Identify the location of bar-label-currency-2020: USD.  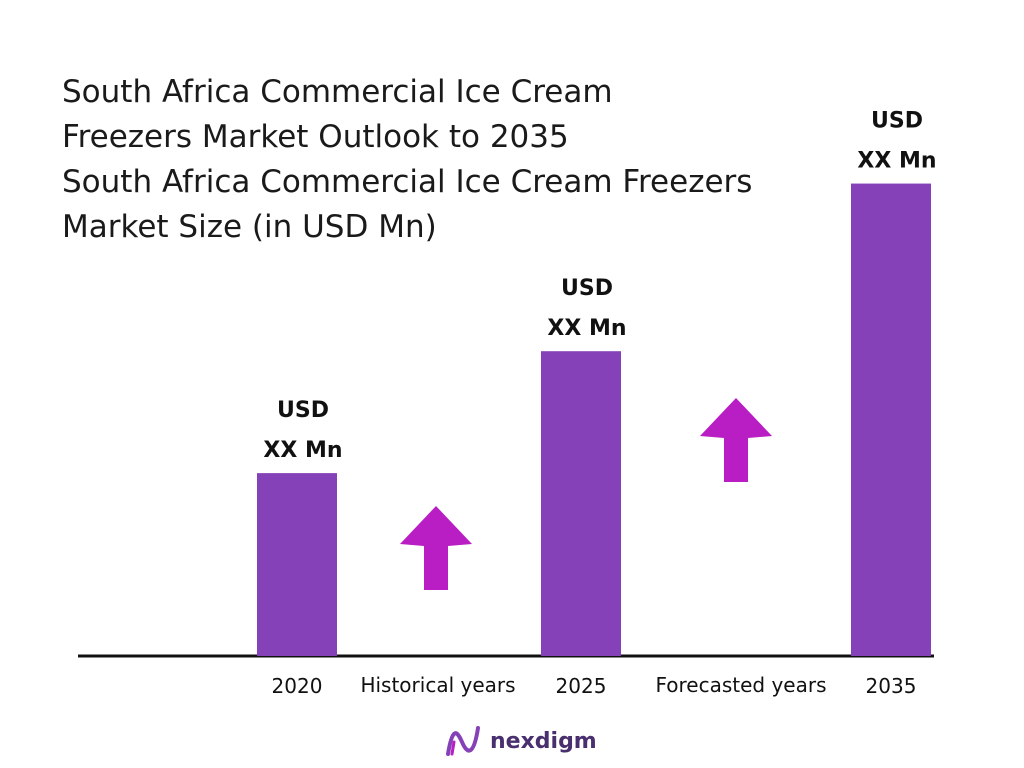
(303, 410).